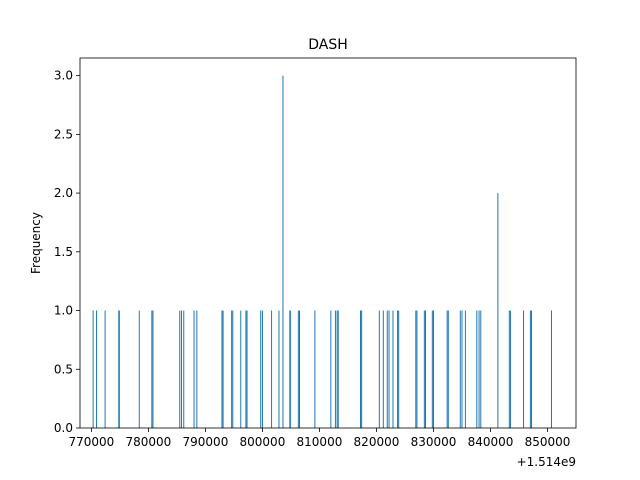 Image resolution: width=640 pixels, height=480 pixels. What do you see at coordinates (91, 442) in the screenshot?
I see `x-tick-label: 770000` at bounding box center [91, 442].